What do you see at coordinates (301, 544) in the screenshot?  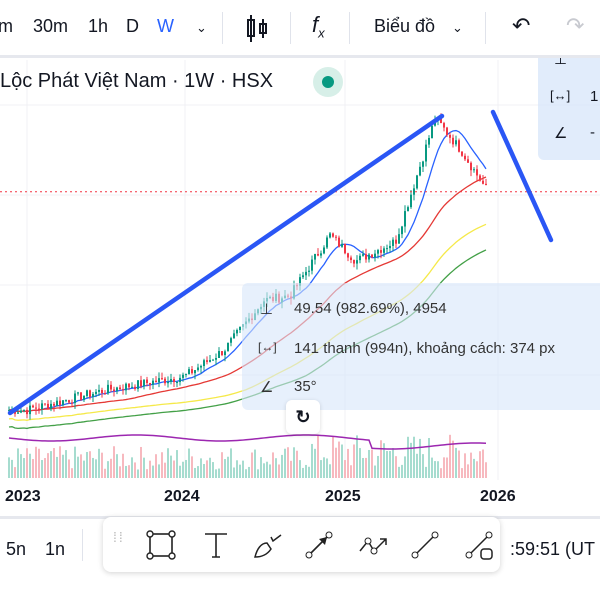 I see `drawing-toolbar: ⁞⁞` at bounding box center [301, 544].